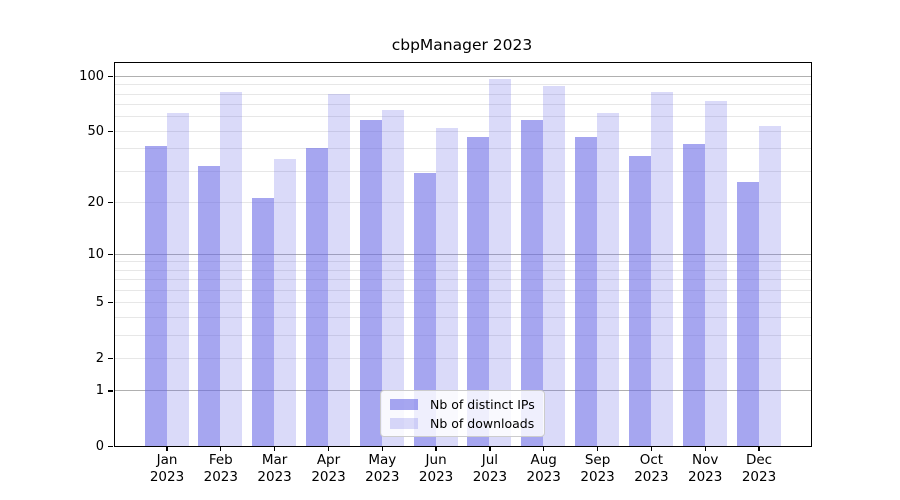 Image resolution: width=900 pixels, height=500 pixels. Describe the element at coordinates (482, 423) in the screenshot. I see `legend-label: Nb of downloads` at that location.